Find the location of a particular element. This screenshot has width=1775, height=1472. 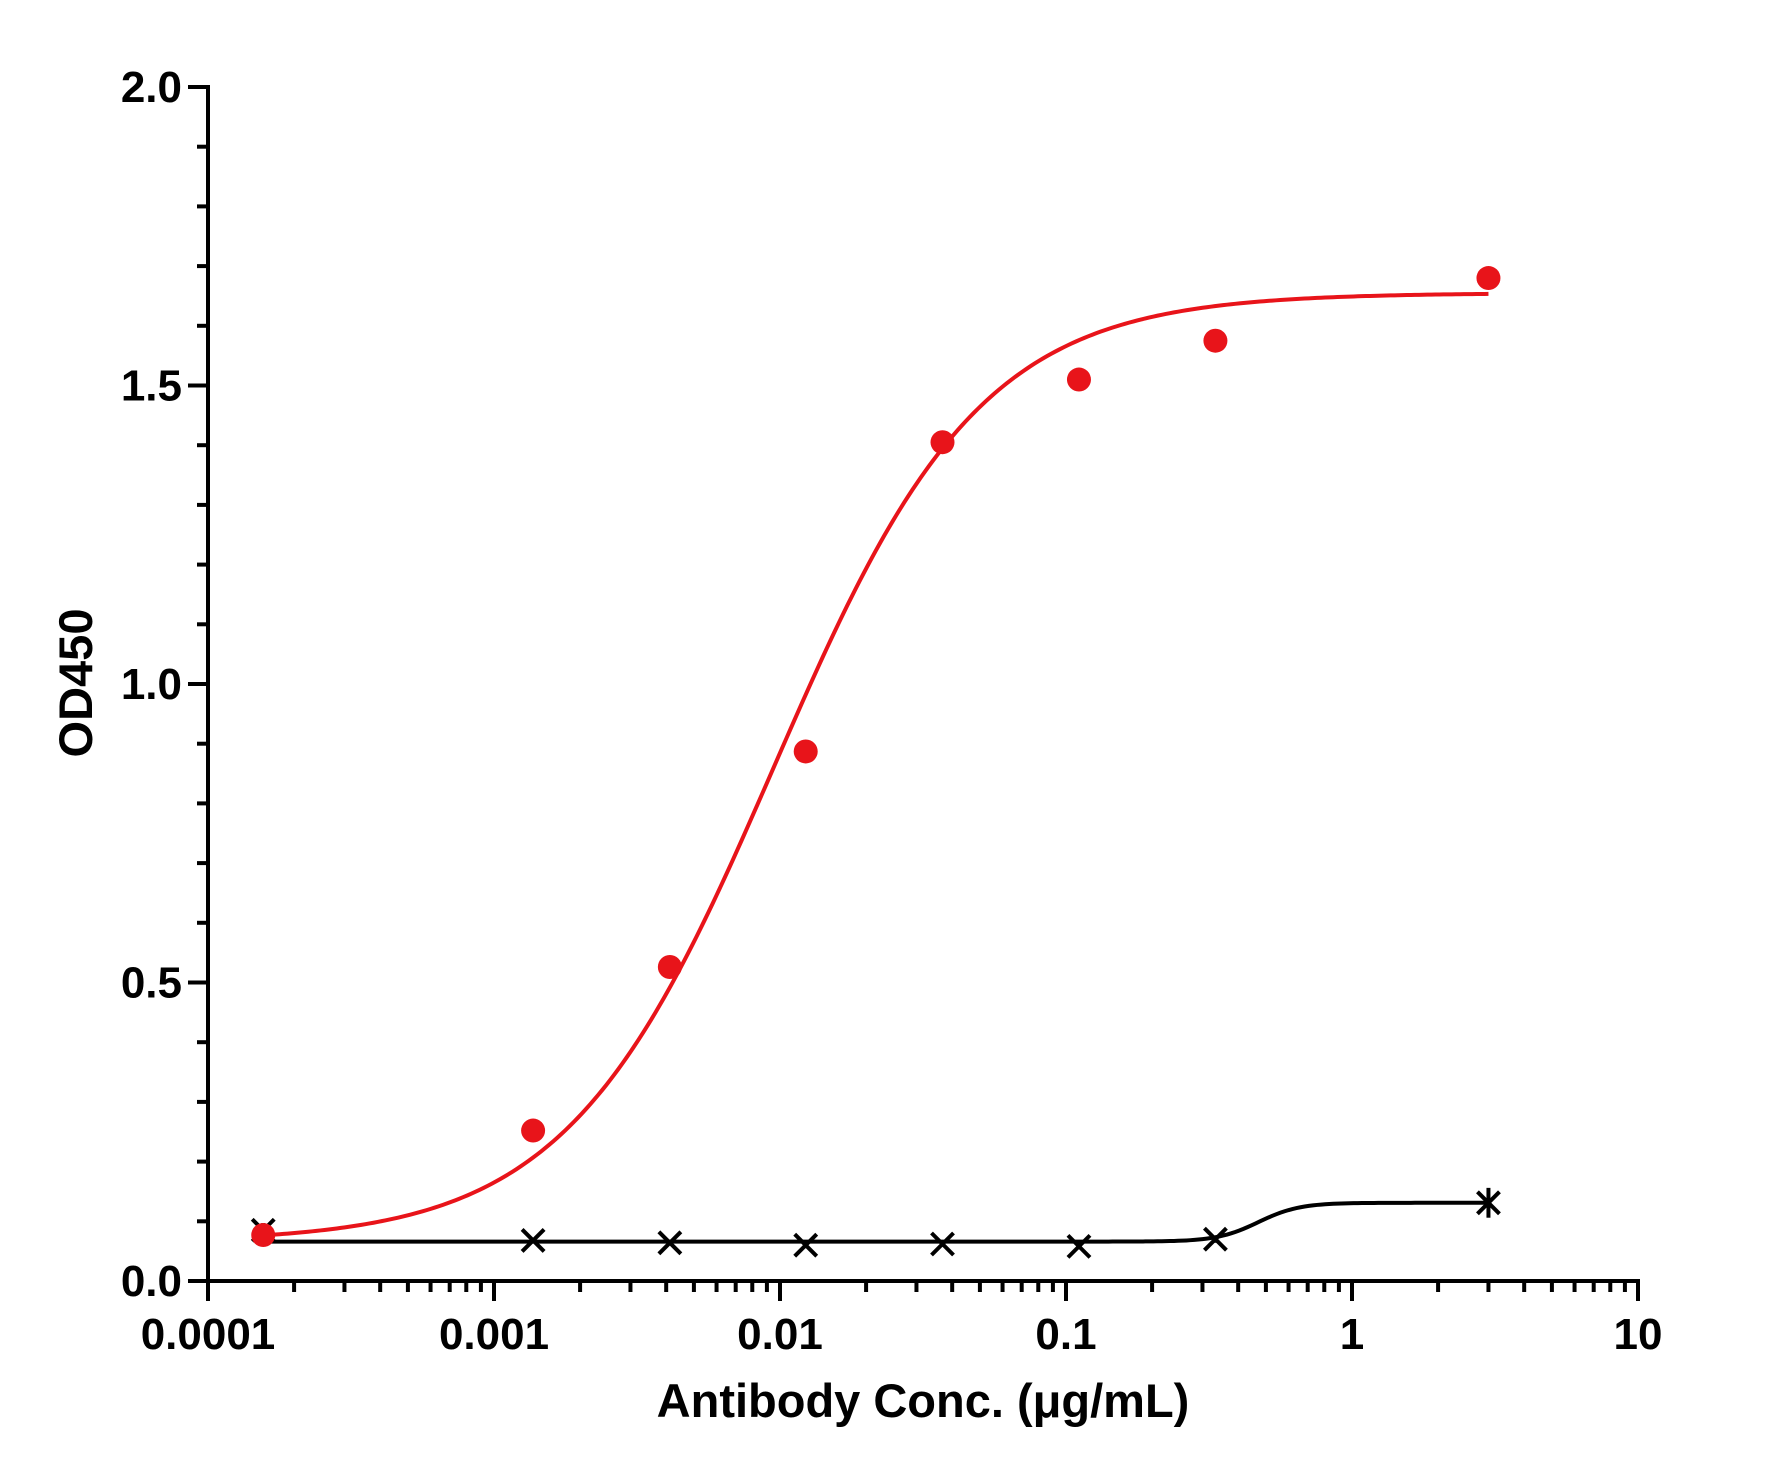

y-tick-label: 0.0 is located at coordinates (151, 1281).